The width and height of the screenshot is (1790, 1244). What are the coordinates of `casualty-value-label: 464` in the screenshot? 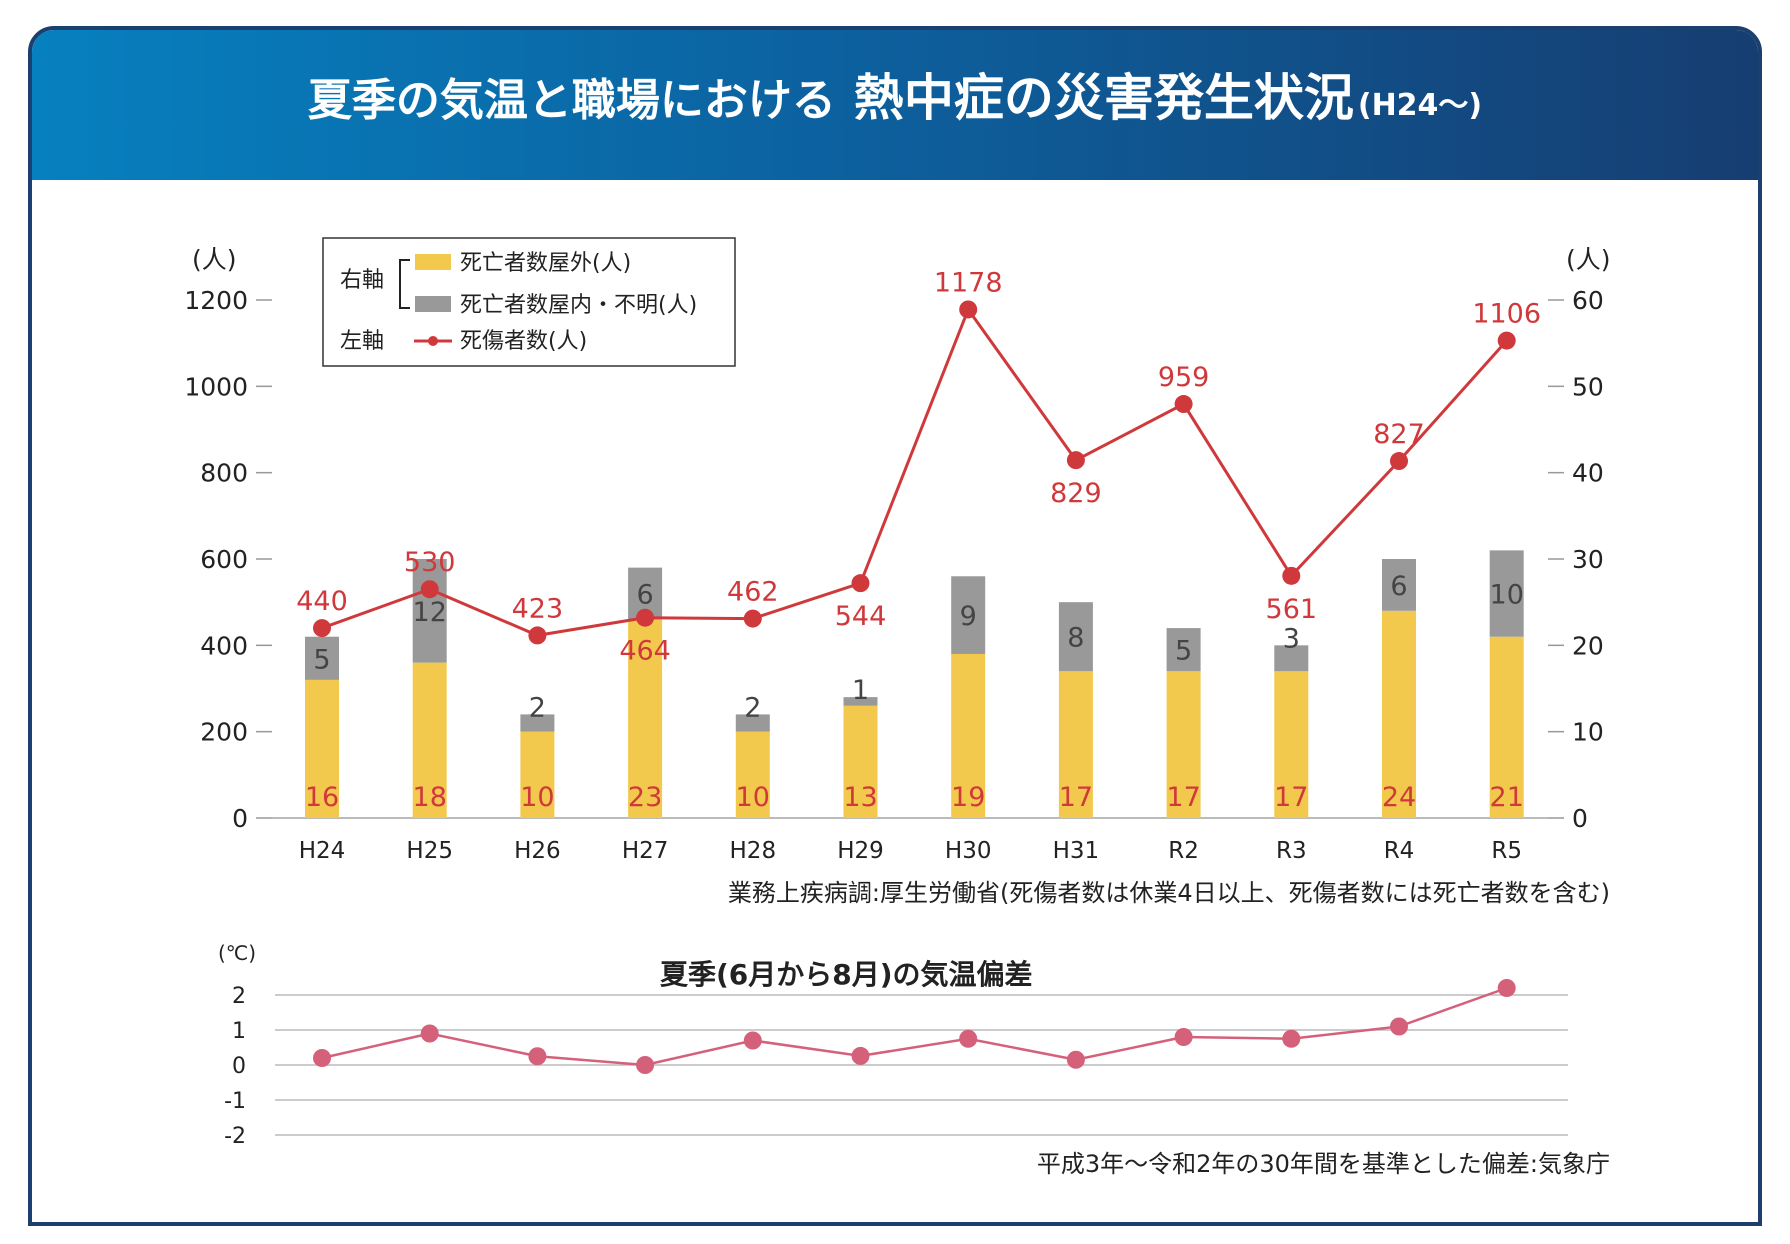 It's located at (645, 651).